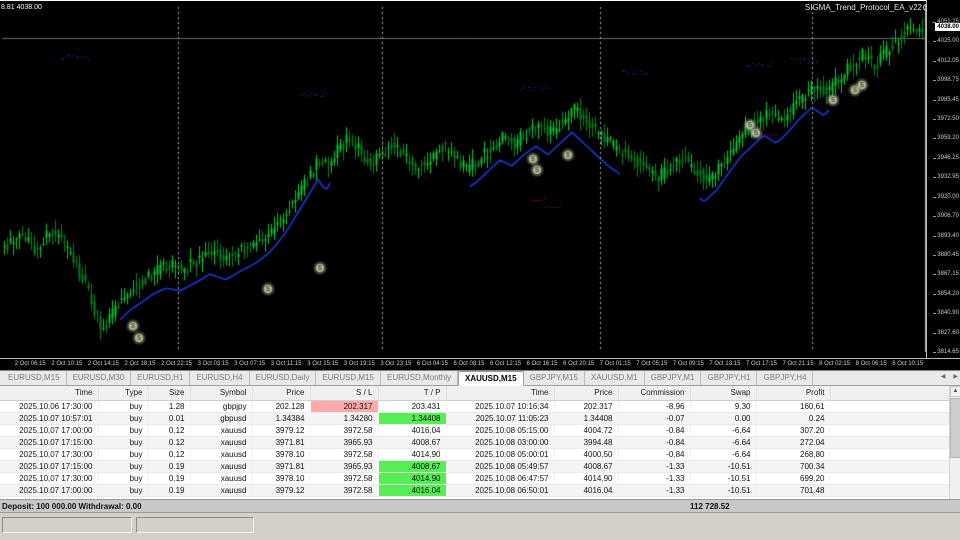 Image resolution: width=960 pixels, height=540 pixels. I want to click on table-header-size: Size, so click(169, 393).